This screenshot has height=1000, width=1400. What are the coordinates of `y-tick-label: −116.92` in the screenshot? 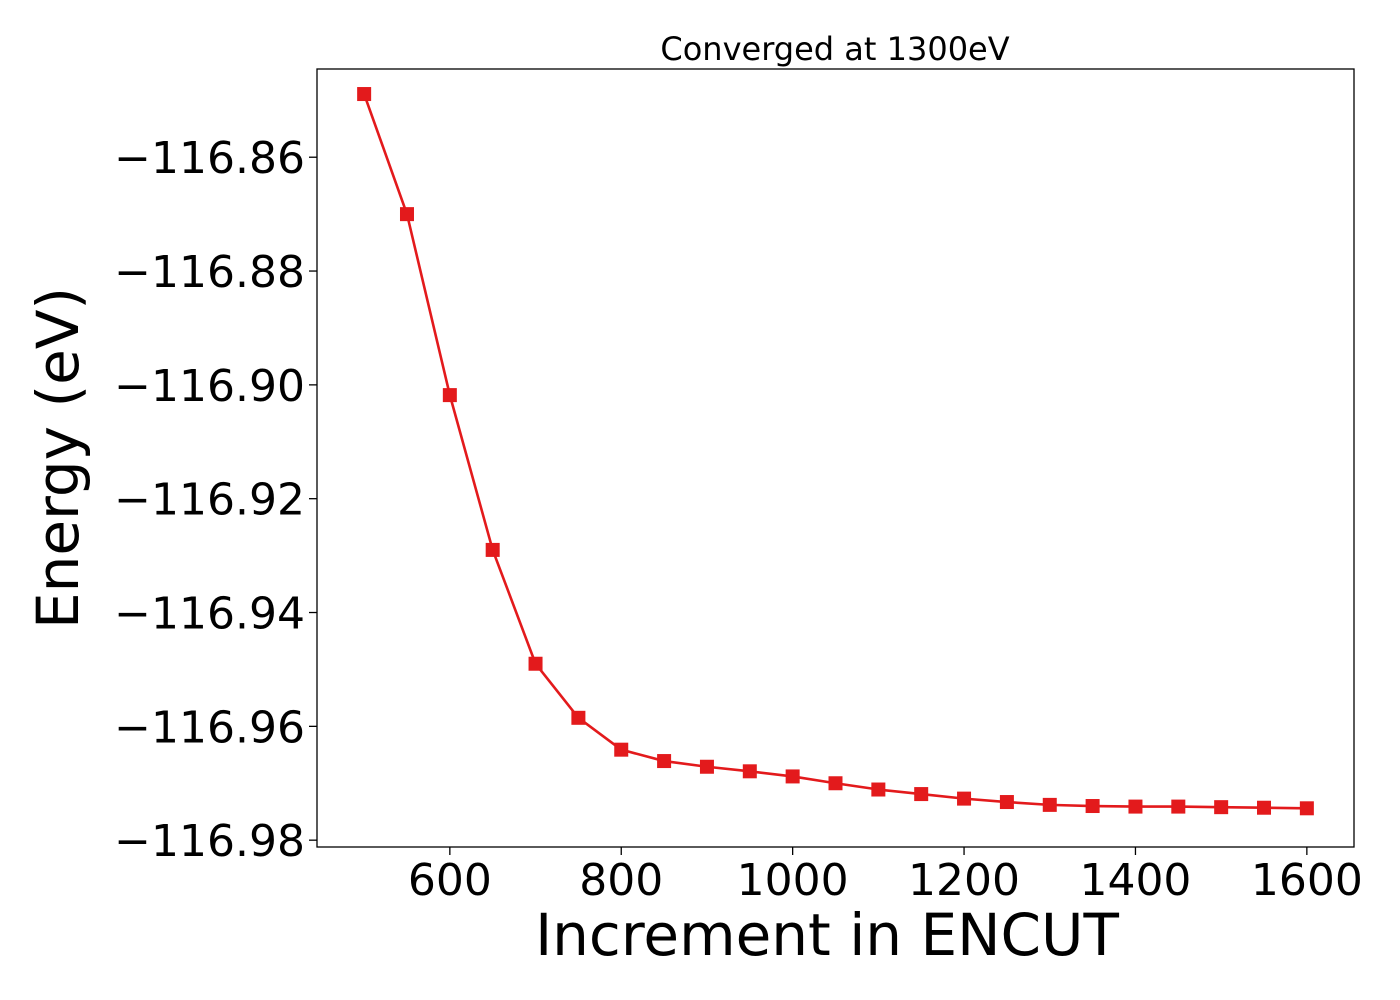 It's located at (209, 500).